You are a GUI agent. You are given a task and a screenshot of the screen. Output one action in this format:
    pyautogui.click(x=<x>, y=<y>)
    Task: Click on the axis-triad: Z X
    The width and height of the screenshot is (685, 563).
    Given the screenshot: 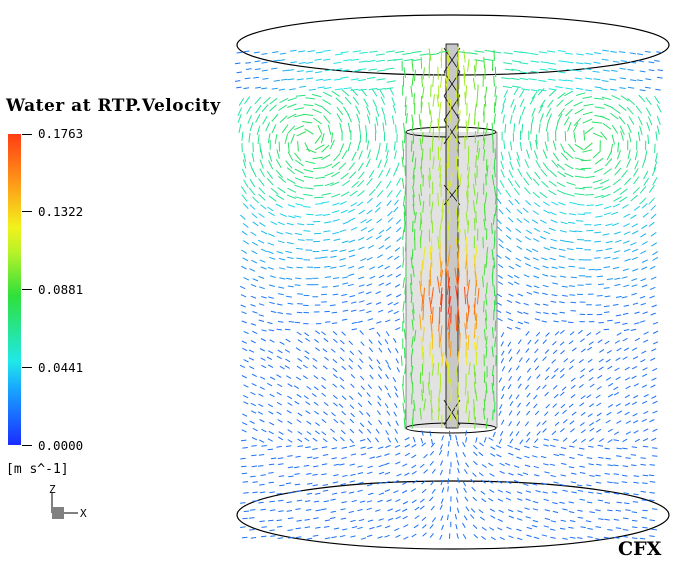 What is the action you would take?
    pyautogui.click(x=70, y=505)
    